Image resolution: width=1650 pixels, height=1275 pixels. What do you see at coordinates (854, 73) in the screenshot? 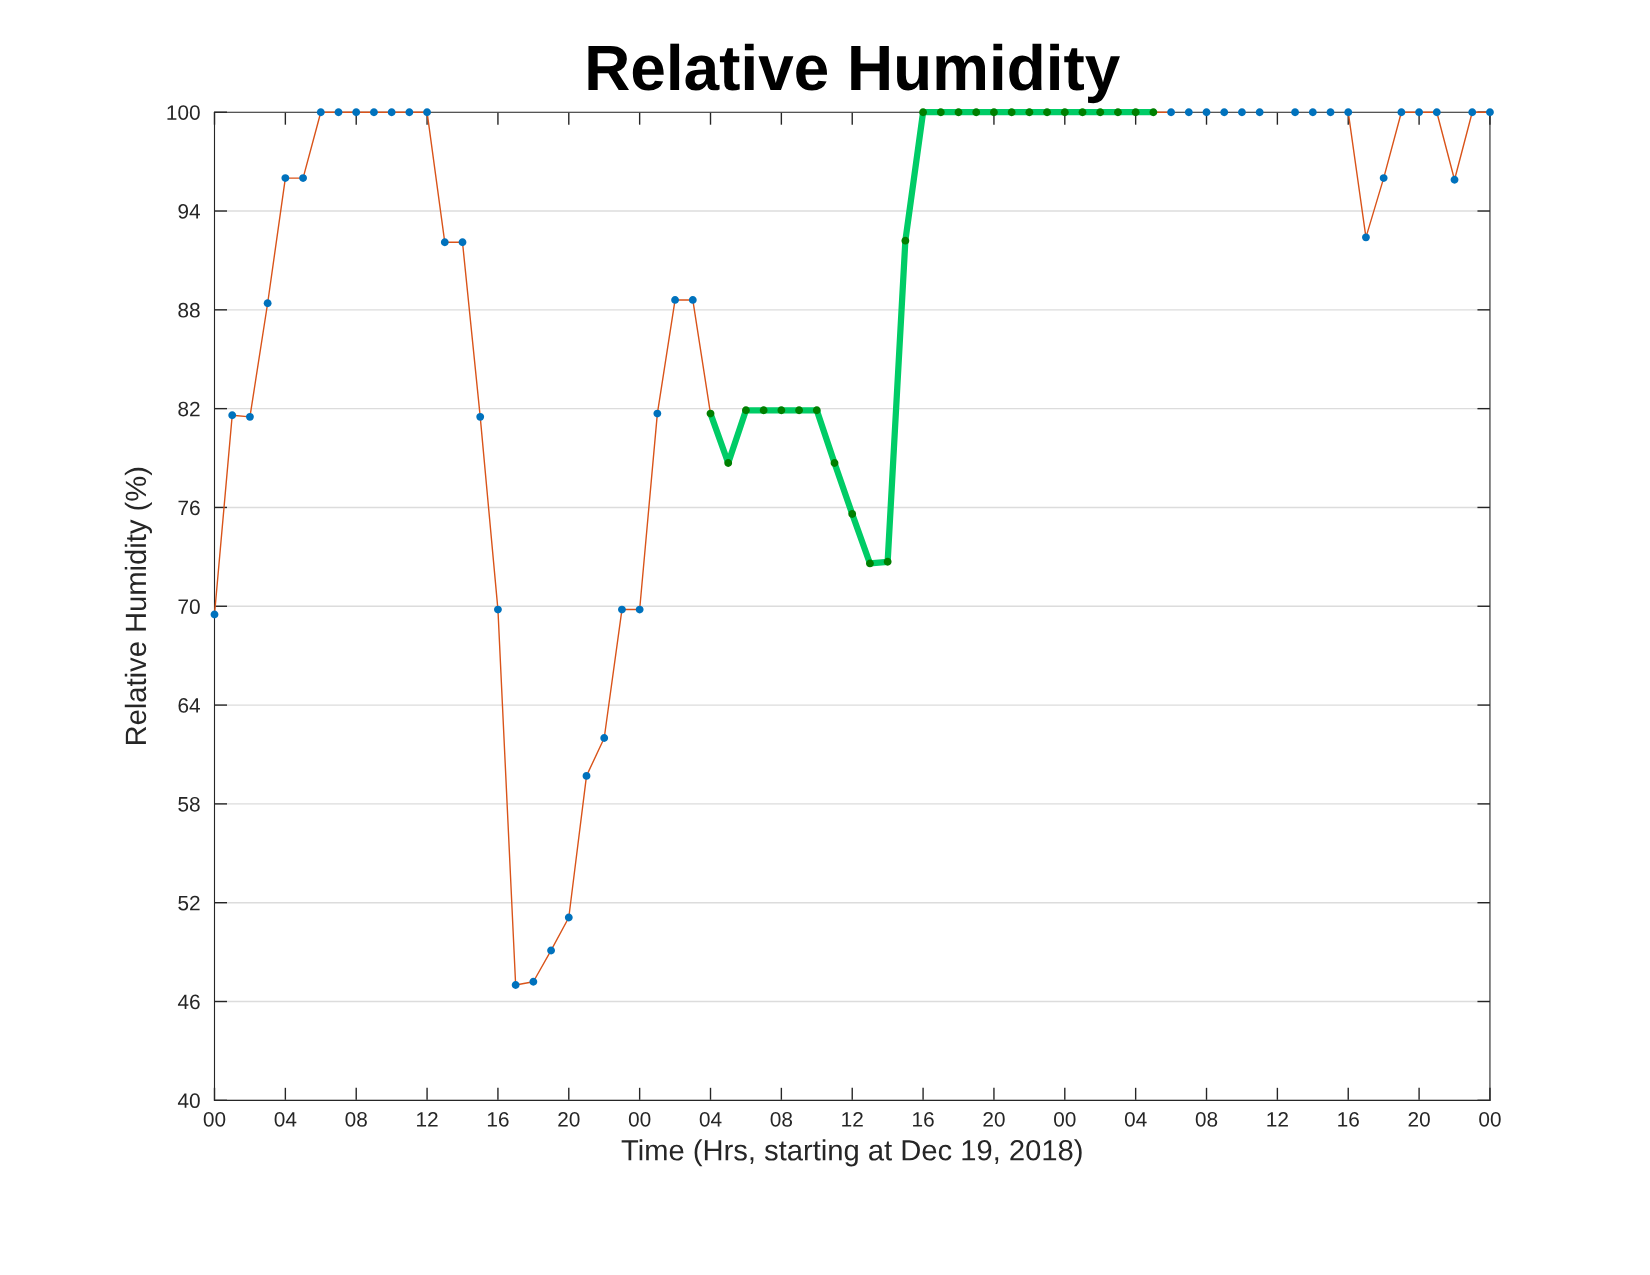
I see `chart-title: Relative Humidity` at bounding box center [854, 73].